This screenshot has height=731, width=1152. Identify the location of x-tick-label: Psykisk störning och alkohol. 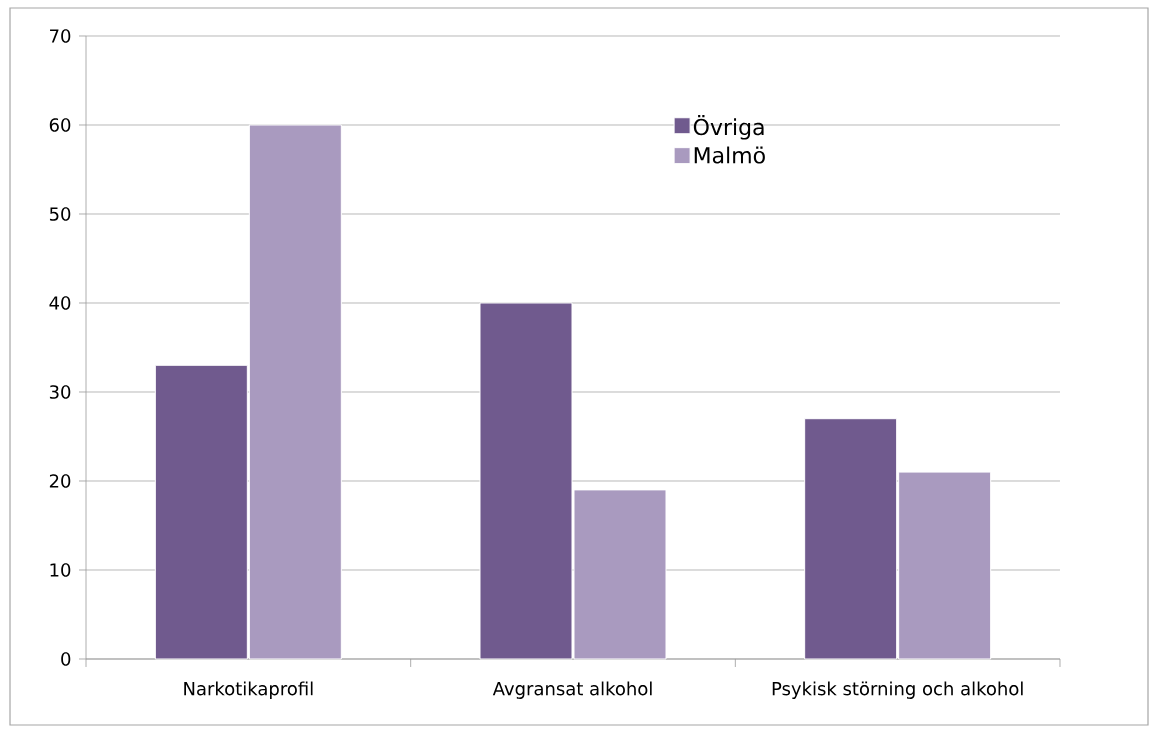
(897, 690).